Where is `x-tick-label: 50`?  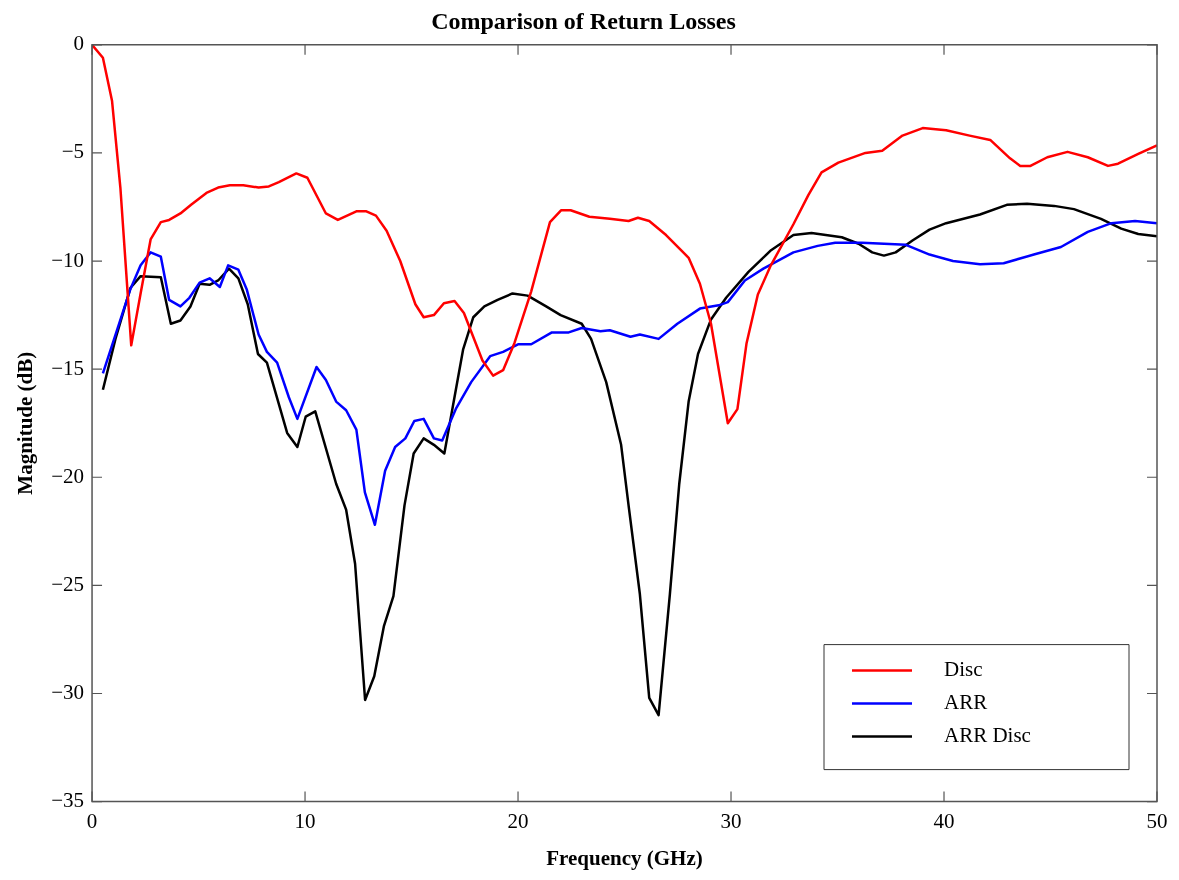
x-tick-label: 50 is located at coordinates (1157, 820).